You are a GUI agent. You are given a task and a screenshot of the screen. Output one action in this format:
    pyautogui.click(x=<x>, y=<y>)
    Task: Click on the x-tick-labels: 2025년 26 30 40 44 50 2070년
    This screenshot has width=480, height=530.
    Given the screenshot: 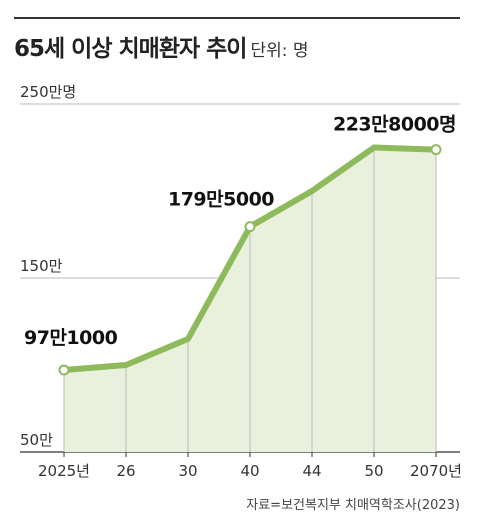 What is the action you would take?
    pyautogui.click(x=250, y=466)
    